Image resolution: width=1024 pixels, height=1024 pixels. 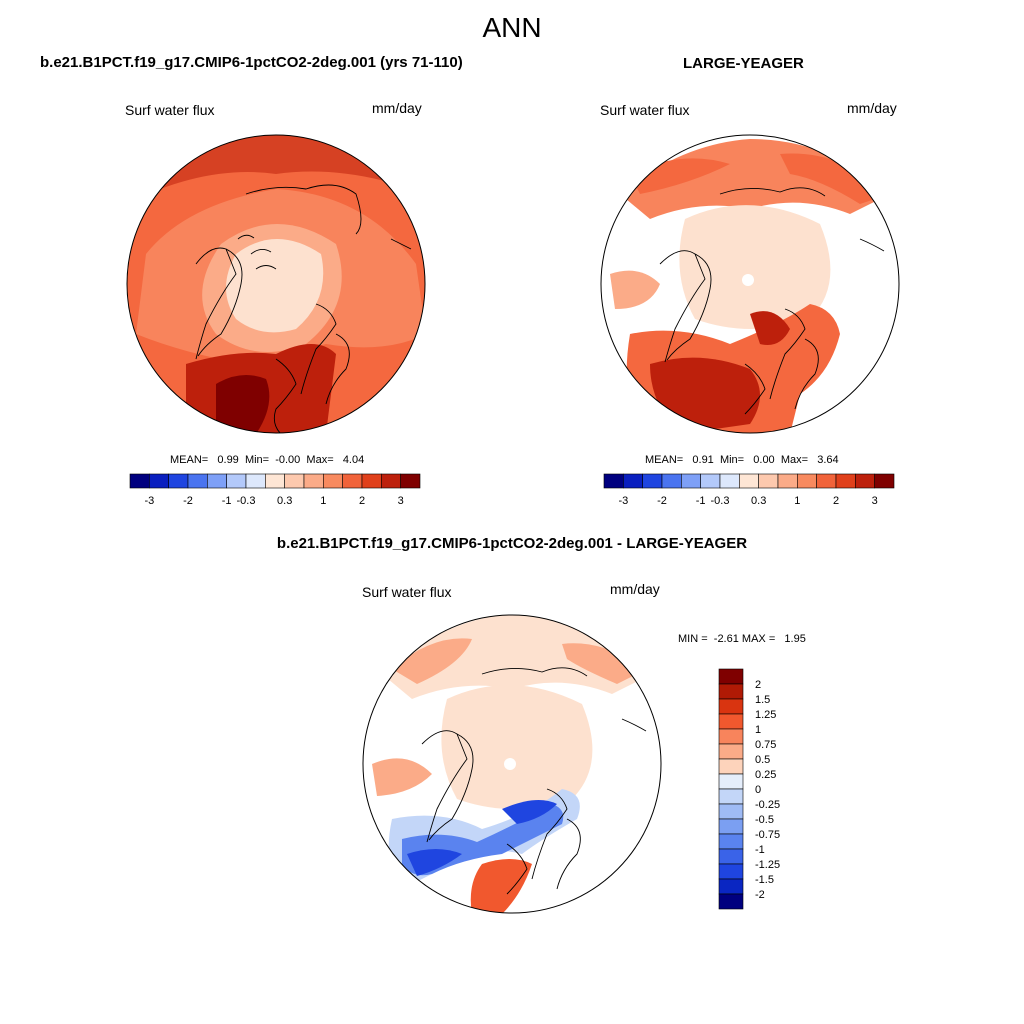 What do you see at coordinates (762, 700) in the screenshot?
I see `panel3-colorbar-tick-label: 1.5` at bounding box center [762, 700].